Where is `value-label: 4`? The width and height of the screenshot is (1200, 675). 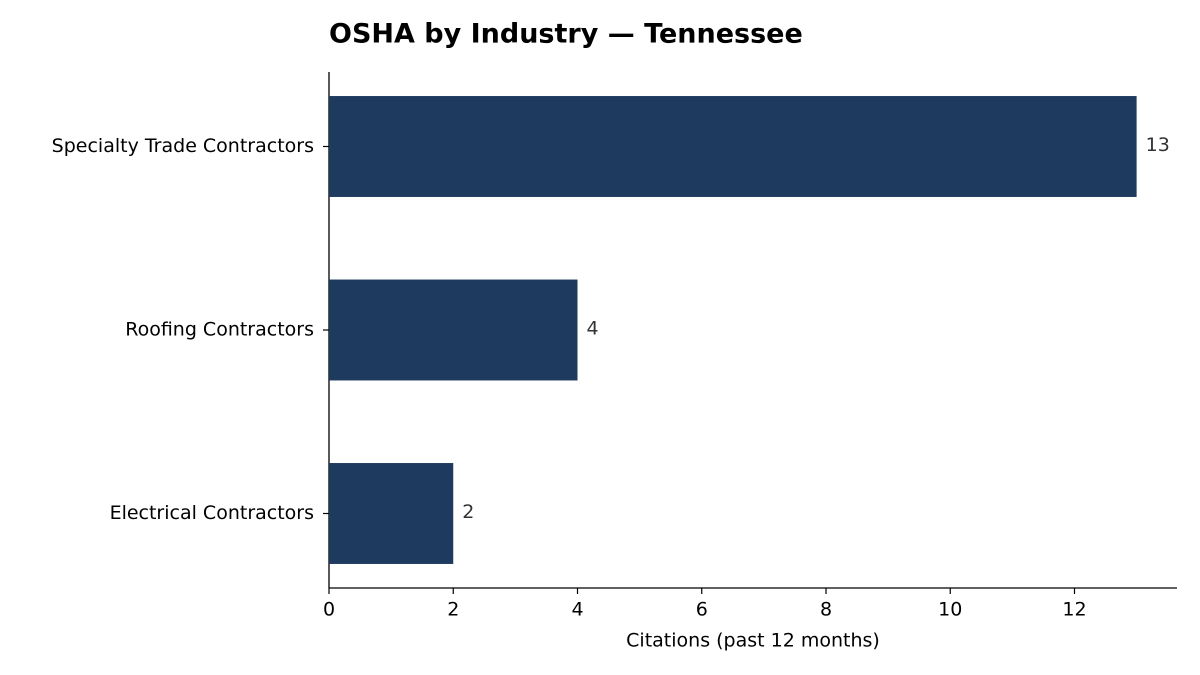 value-label: 4 is located at coordinates (592, 329).